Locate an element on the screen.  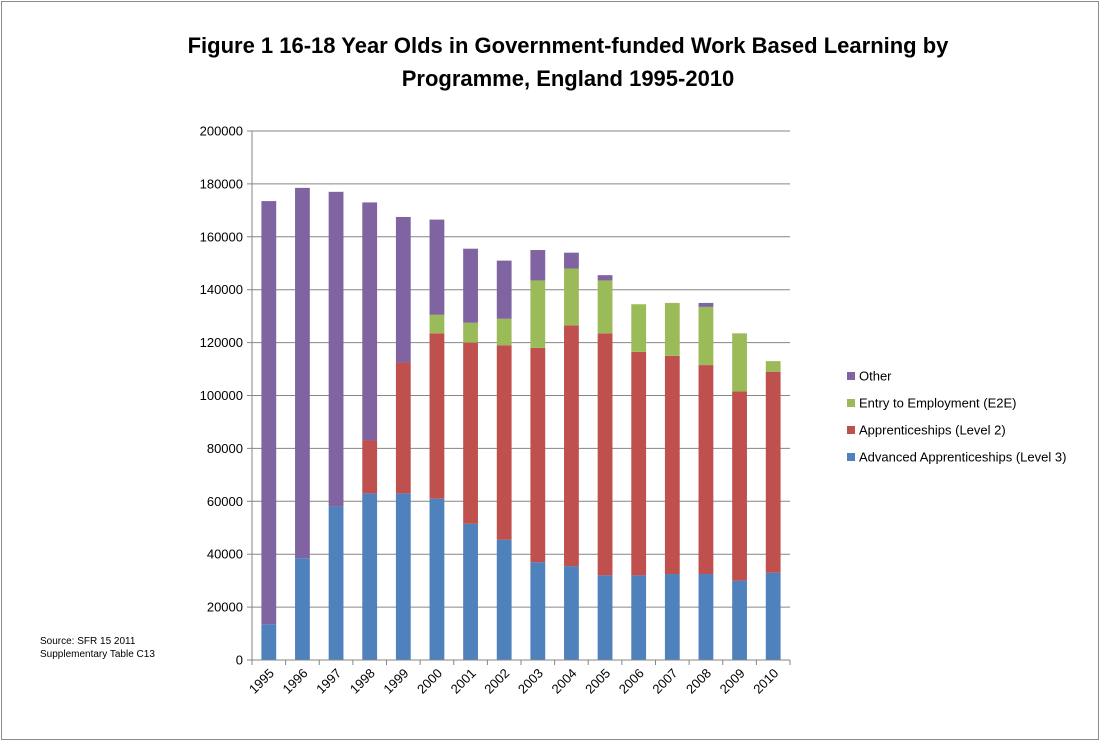
y-tick-label: 100000 is located at coordinates (221, 395).